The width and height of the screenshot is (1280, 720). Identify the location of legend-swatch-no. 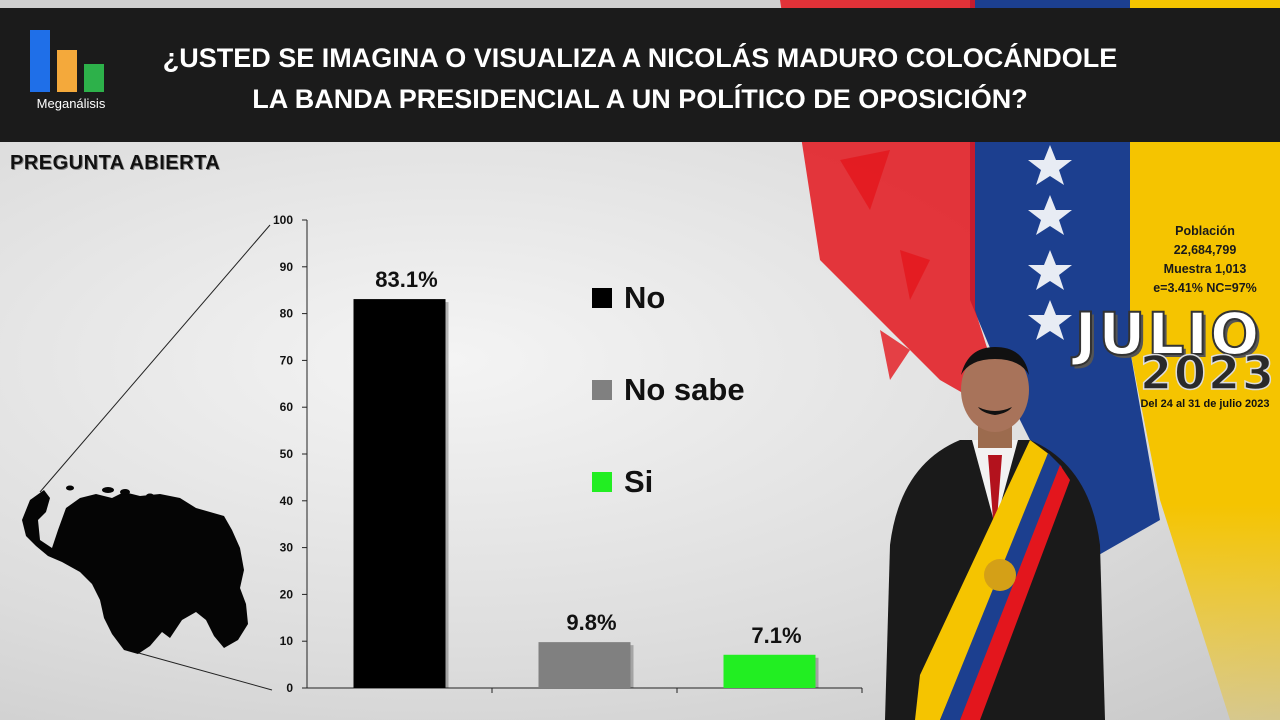
(602, 298).